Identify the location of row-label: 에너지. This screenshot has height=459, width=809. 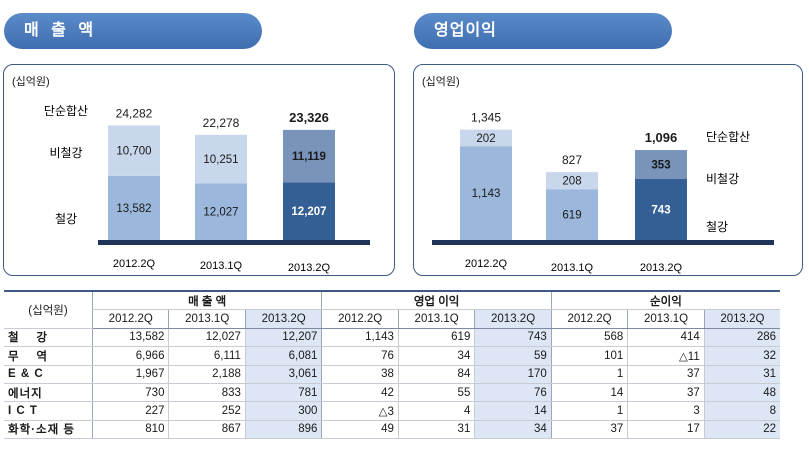
(48, 393).